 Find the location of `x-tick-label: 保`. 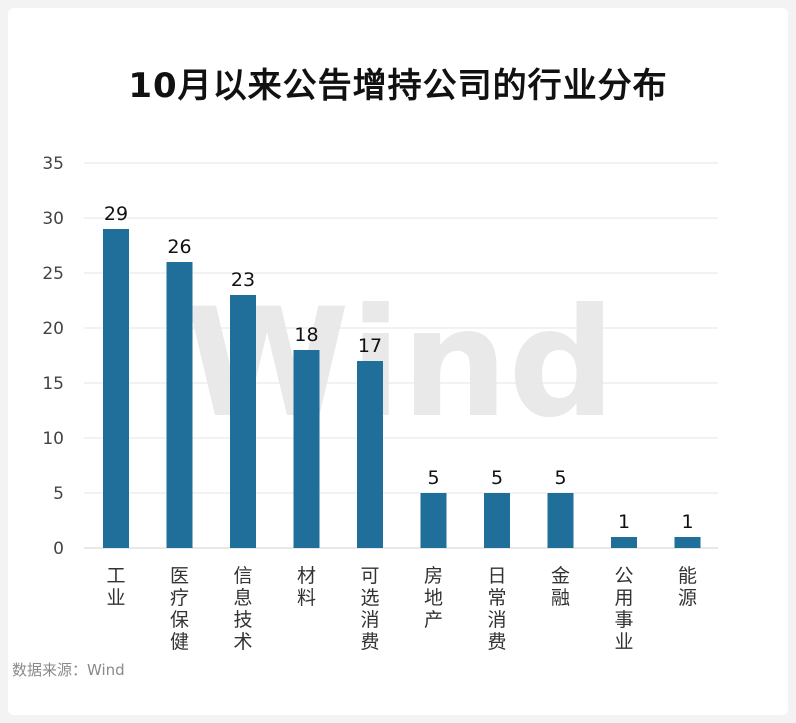

x-tick-label: 保 is located at coordinates (179, 620).